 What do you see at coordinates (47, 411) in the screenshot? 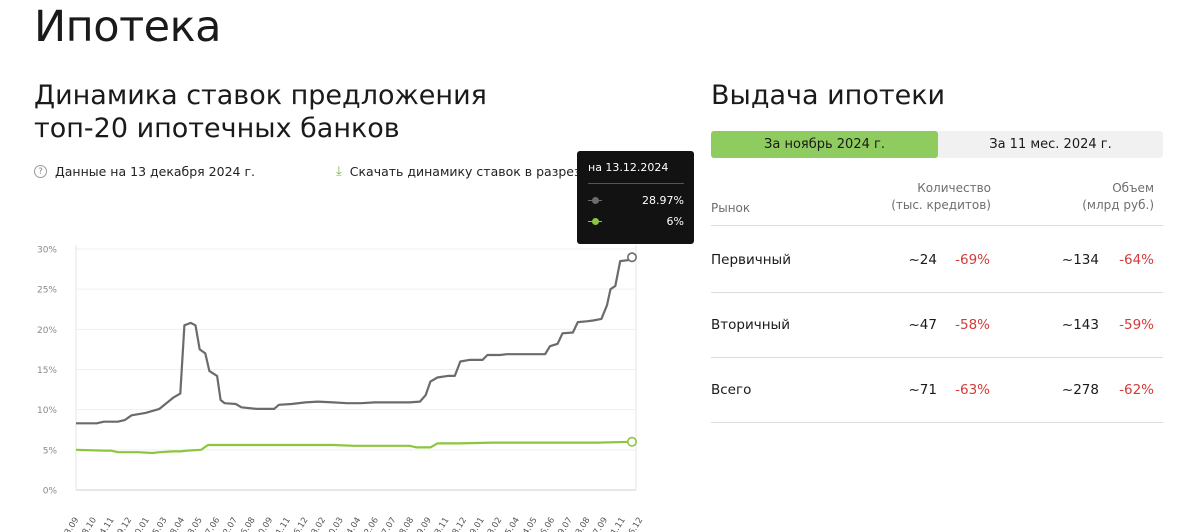
I see `y-tick-label: 10%` at bounding box center [47, 411].